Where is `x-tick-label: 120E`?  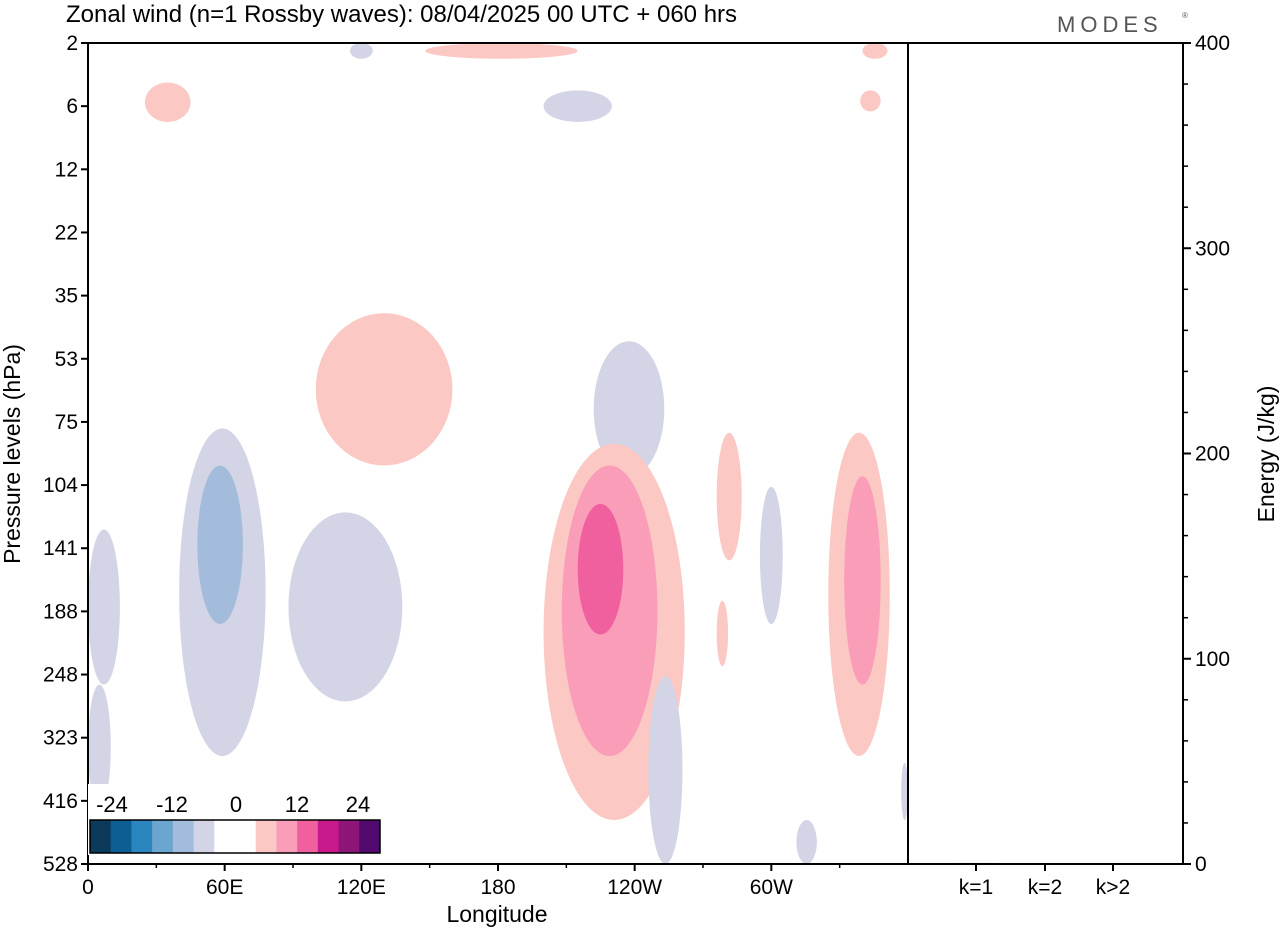 x-tick-label: 120E is located at coordinates (361, 887).